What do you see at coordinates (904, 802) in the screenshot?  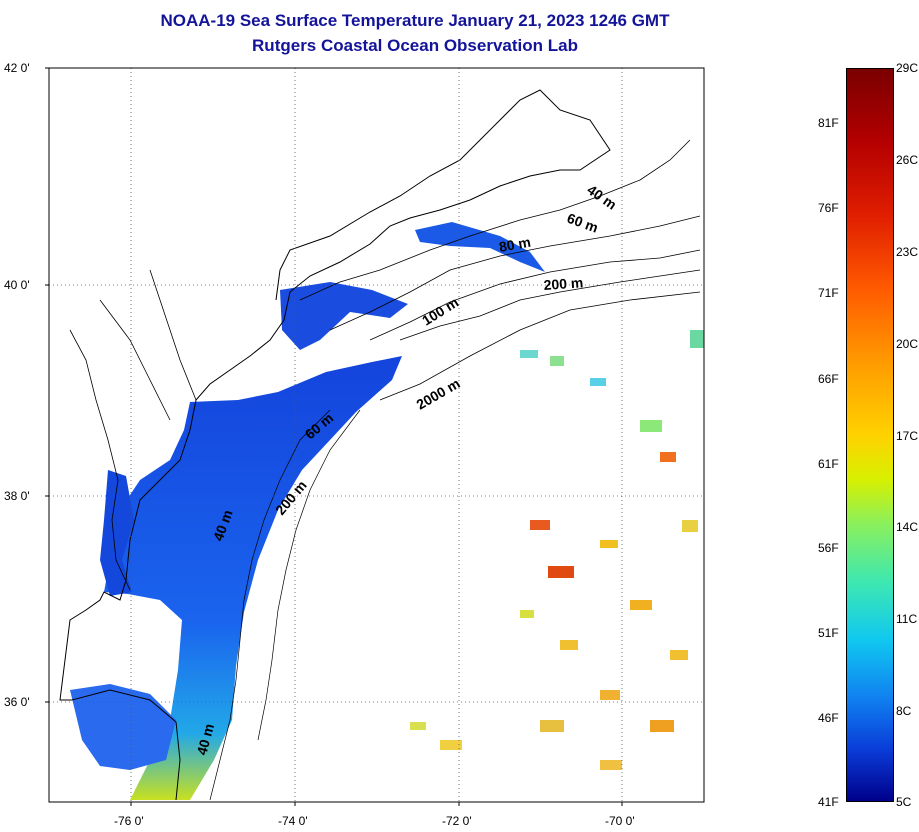 I see `colorbar-c-label: 5C` at bounding box center [904, 802].